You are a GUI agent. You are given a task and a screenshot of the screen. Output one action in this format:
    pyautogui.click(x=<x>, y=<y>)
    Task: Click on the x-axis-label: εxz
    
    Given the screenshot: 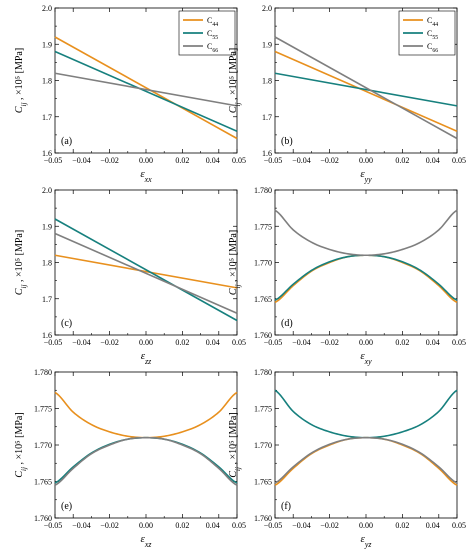 What is the action you would take?
    pyautogui.click(x=146, y=541)
    